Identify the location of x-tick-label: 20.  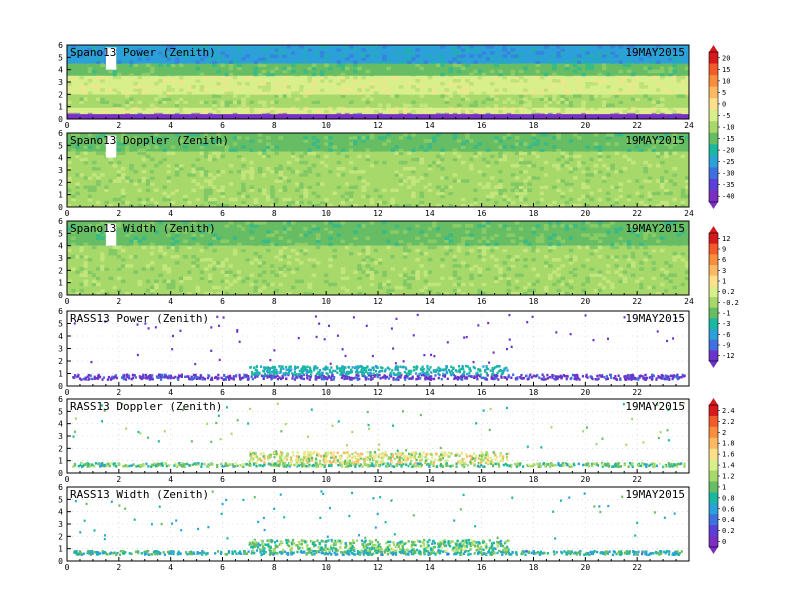
(586, 125).